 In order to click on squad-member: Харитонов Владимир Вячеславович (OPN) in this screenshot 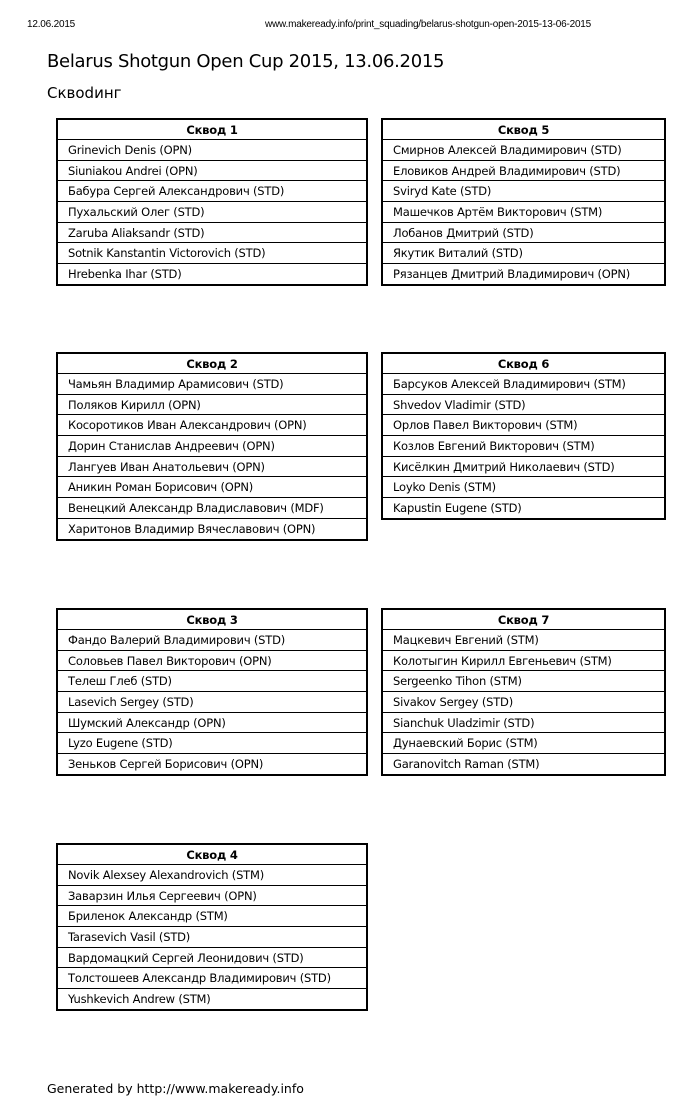, I will do `click(212, 529)`.